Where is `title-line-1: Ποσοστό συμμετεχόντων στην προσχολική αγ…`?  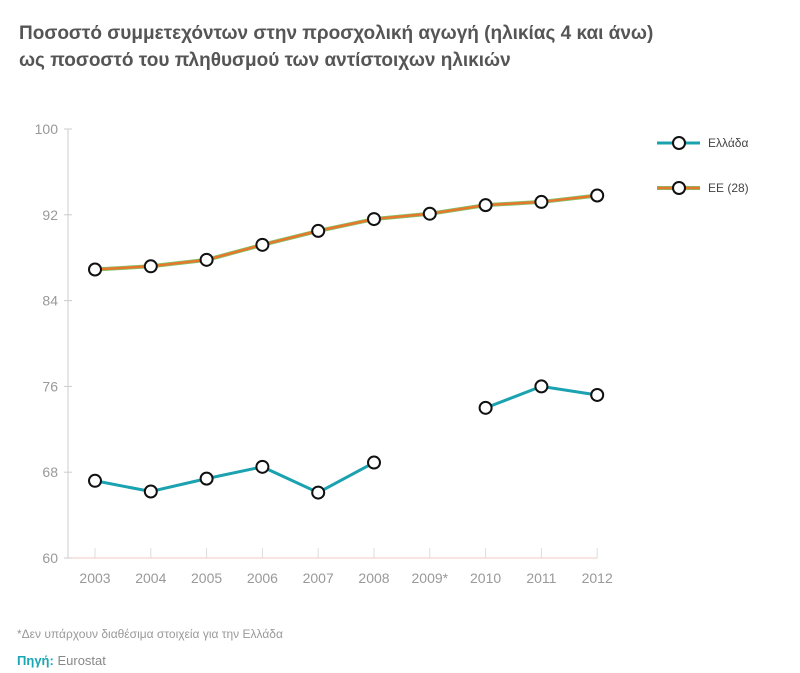
title-line-1: Ποσοστό συμμετεχόντων στην προσχολική αγ… is located at coordinates (336, 33).